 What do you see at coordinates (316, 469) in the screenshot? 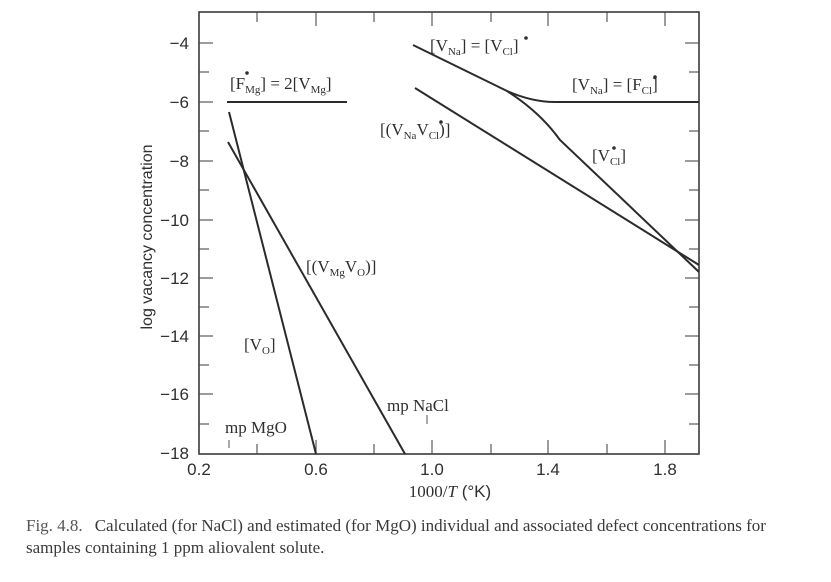
I see `x-tick-label: 0.6` at bounding box center [316, 469].